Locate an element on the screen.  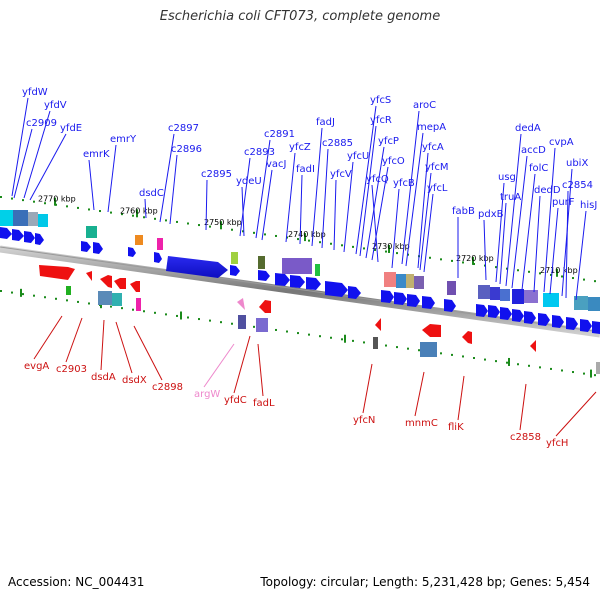
gene-label-truA: truA is located at coordinates (510, 197).